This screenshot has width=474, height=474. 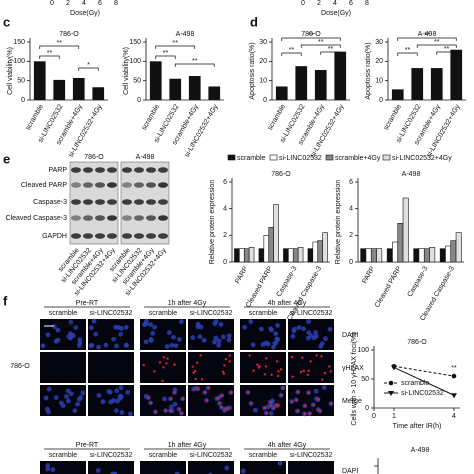 I want to click on significance-label: **, so click(x=195, y=61).